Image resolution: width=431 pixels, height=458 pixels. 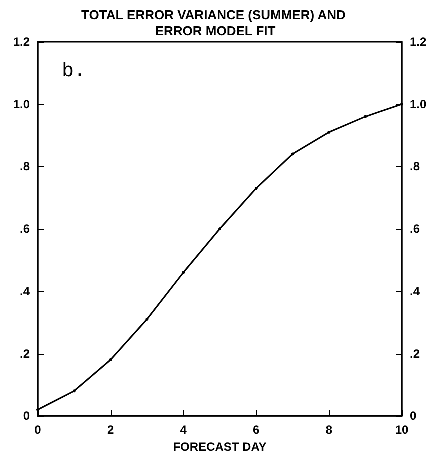 I want to click on y2-tick-label: .2, so click(x=415, y=353).